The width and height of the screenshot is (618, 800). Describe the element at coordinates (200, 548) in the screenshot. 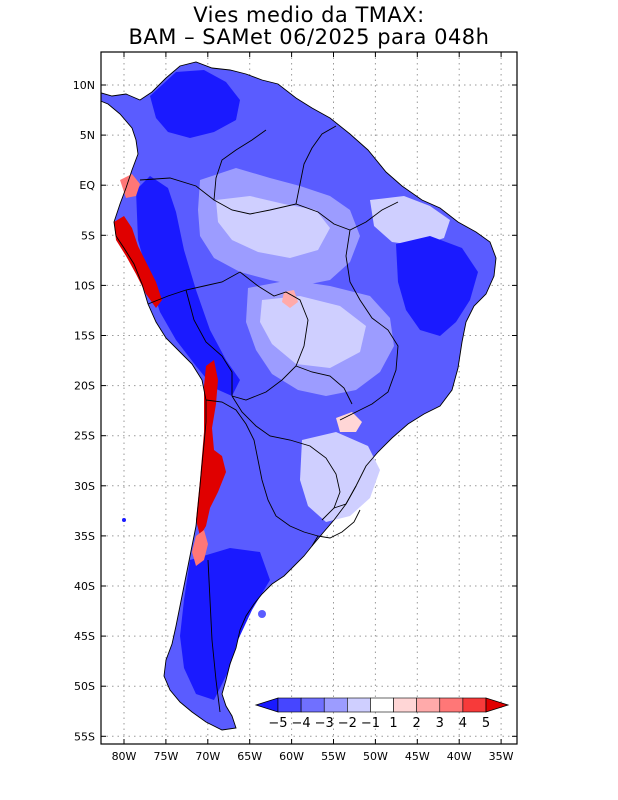

I see `positive-bias-central-chile` at that location.